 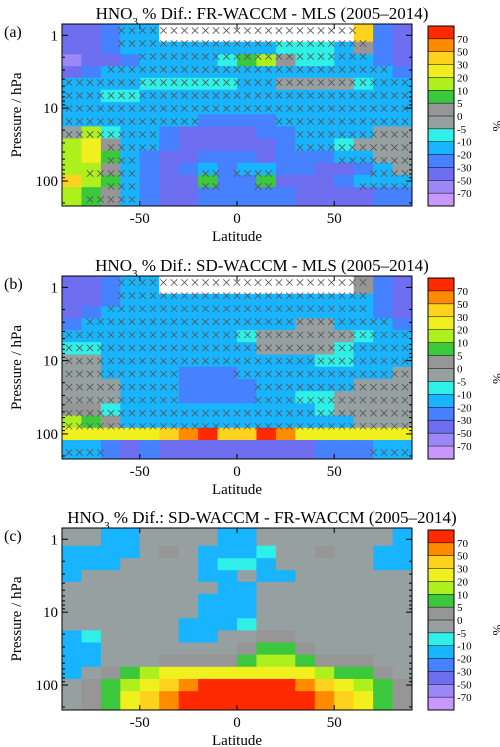 I want to click on colorbar-unit: %, so click(x=495, y=126).